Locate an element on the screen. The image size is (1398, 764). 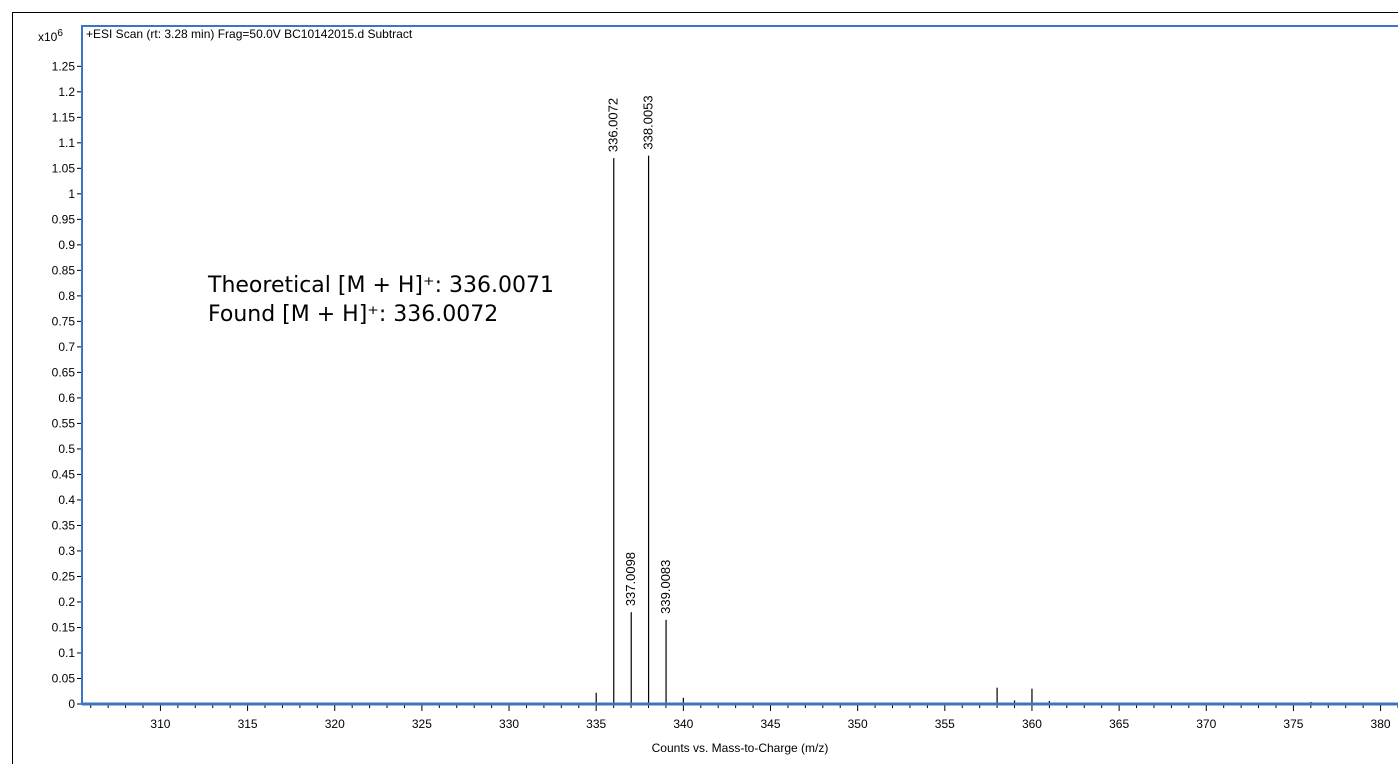
peak-label: 336.0072 is located at coordinates (613, 125).